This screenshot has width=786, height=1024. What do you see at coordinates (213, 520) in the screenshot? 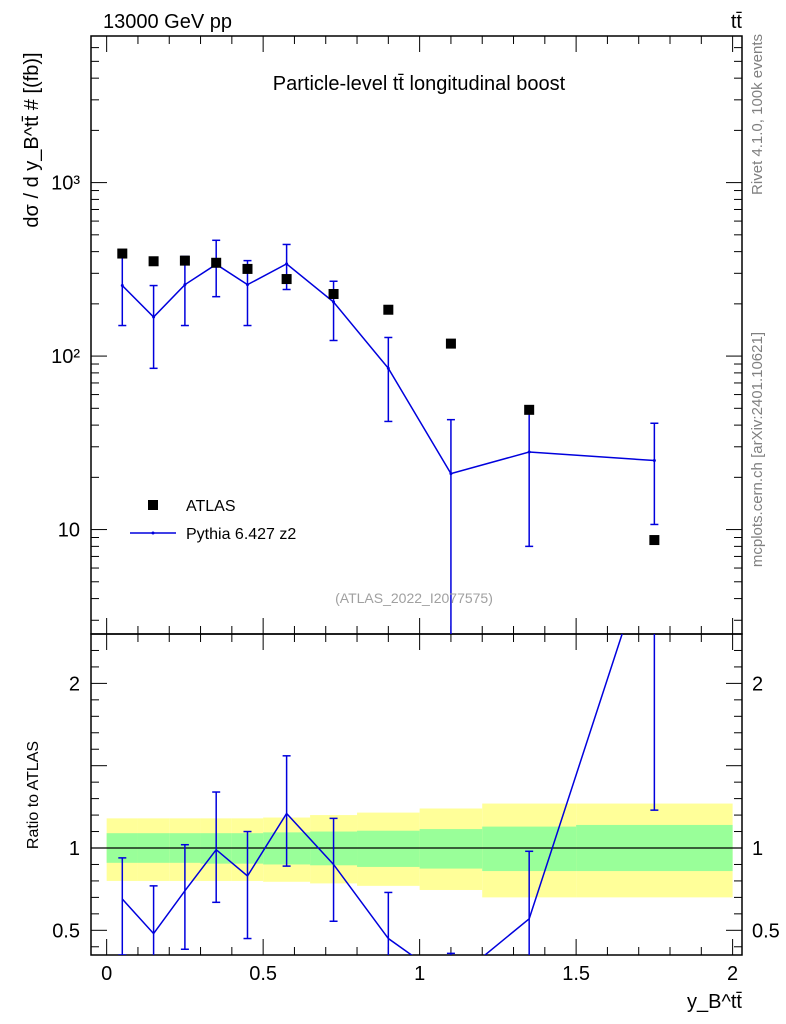
I see `legend: ATLAS Pythia 6.427 z2` at bounding box center [213, 520].